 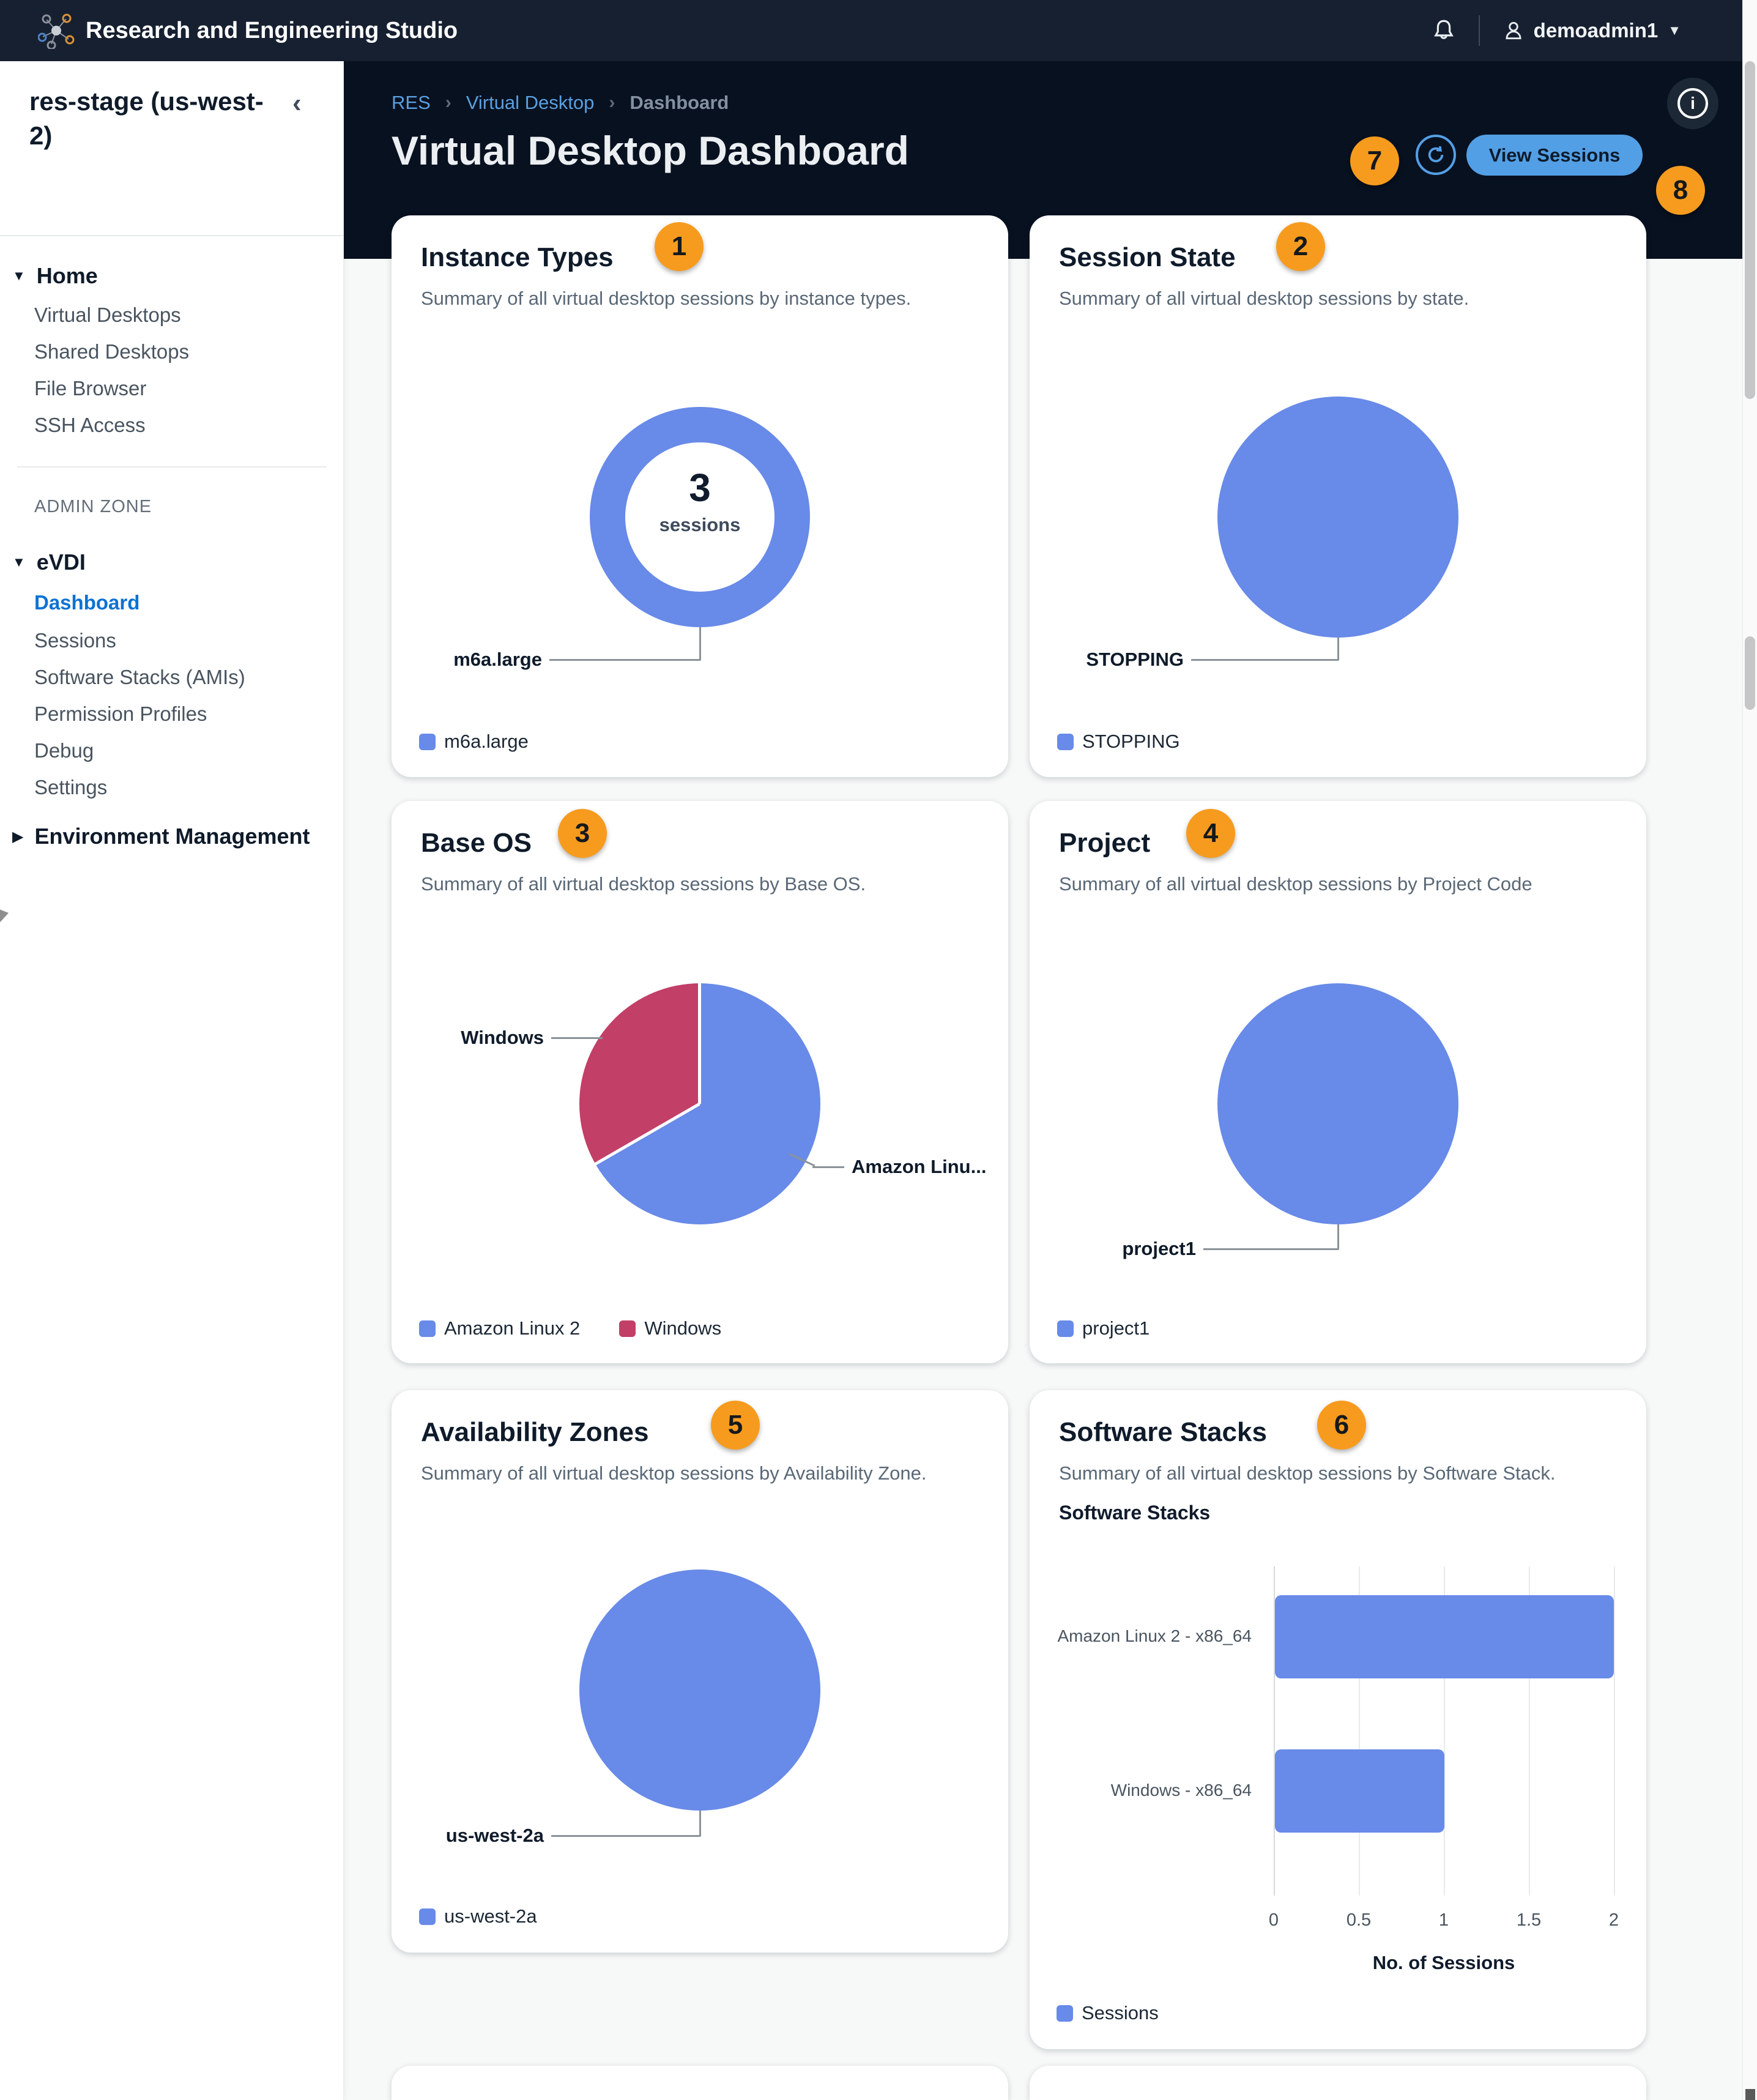 I want to click on annotation-badge-5: 5, so click(x=735, y=1425).